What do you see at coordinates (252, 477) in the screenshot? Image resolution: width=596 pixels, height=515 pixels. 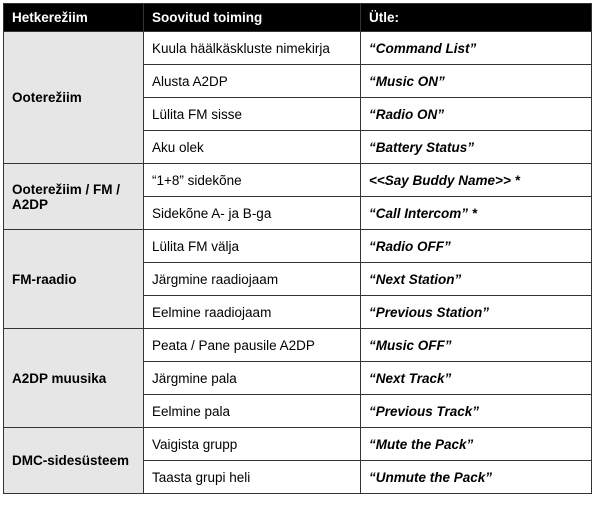 I see `action-cell: Taasta grupi heli` at bounding box center [252, 477].